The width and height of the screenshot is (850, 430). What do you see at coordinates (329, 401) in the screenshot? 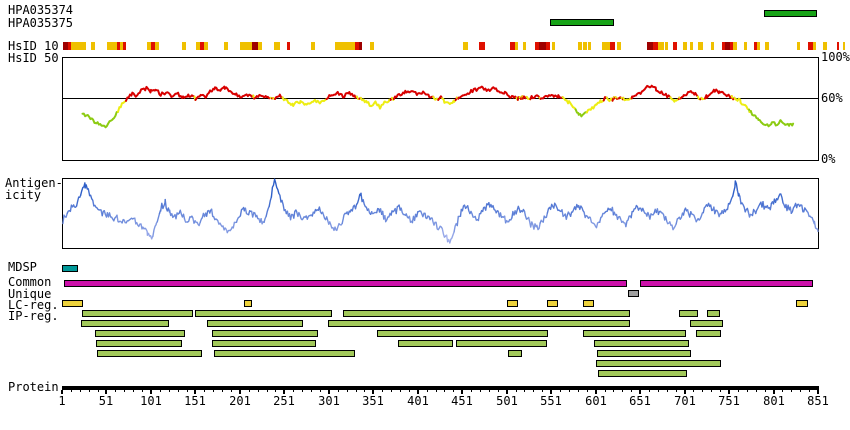
I see `axis-tick-label: 301` at bounding box center [329, 401].